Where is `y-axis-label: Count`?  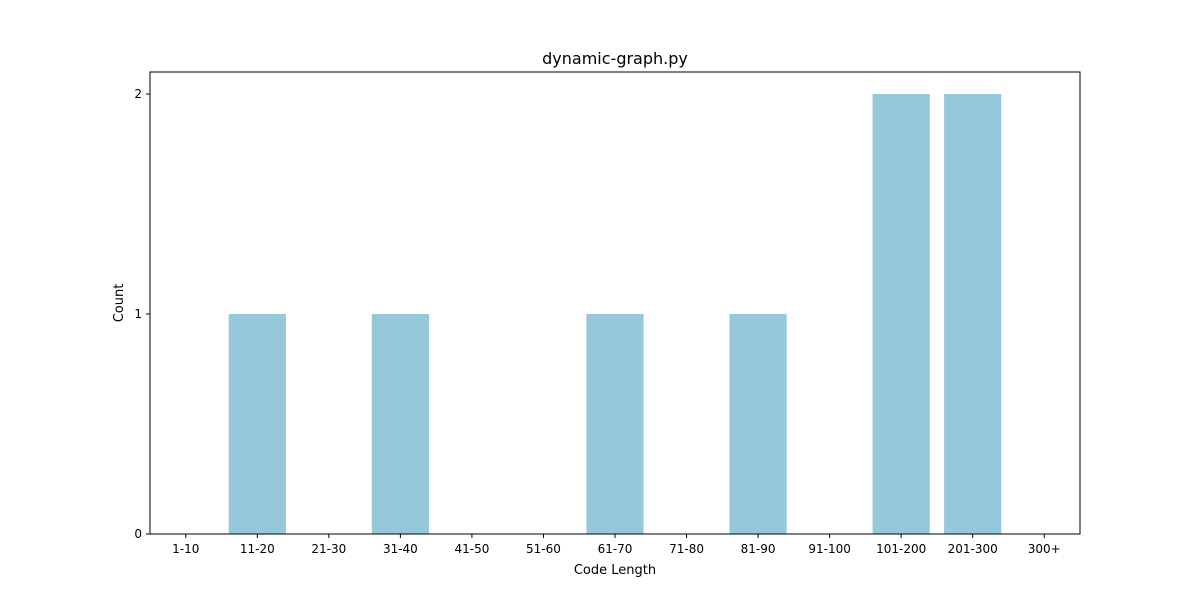 y-axis-label: Count is located at coordinates (119, 303).